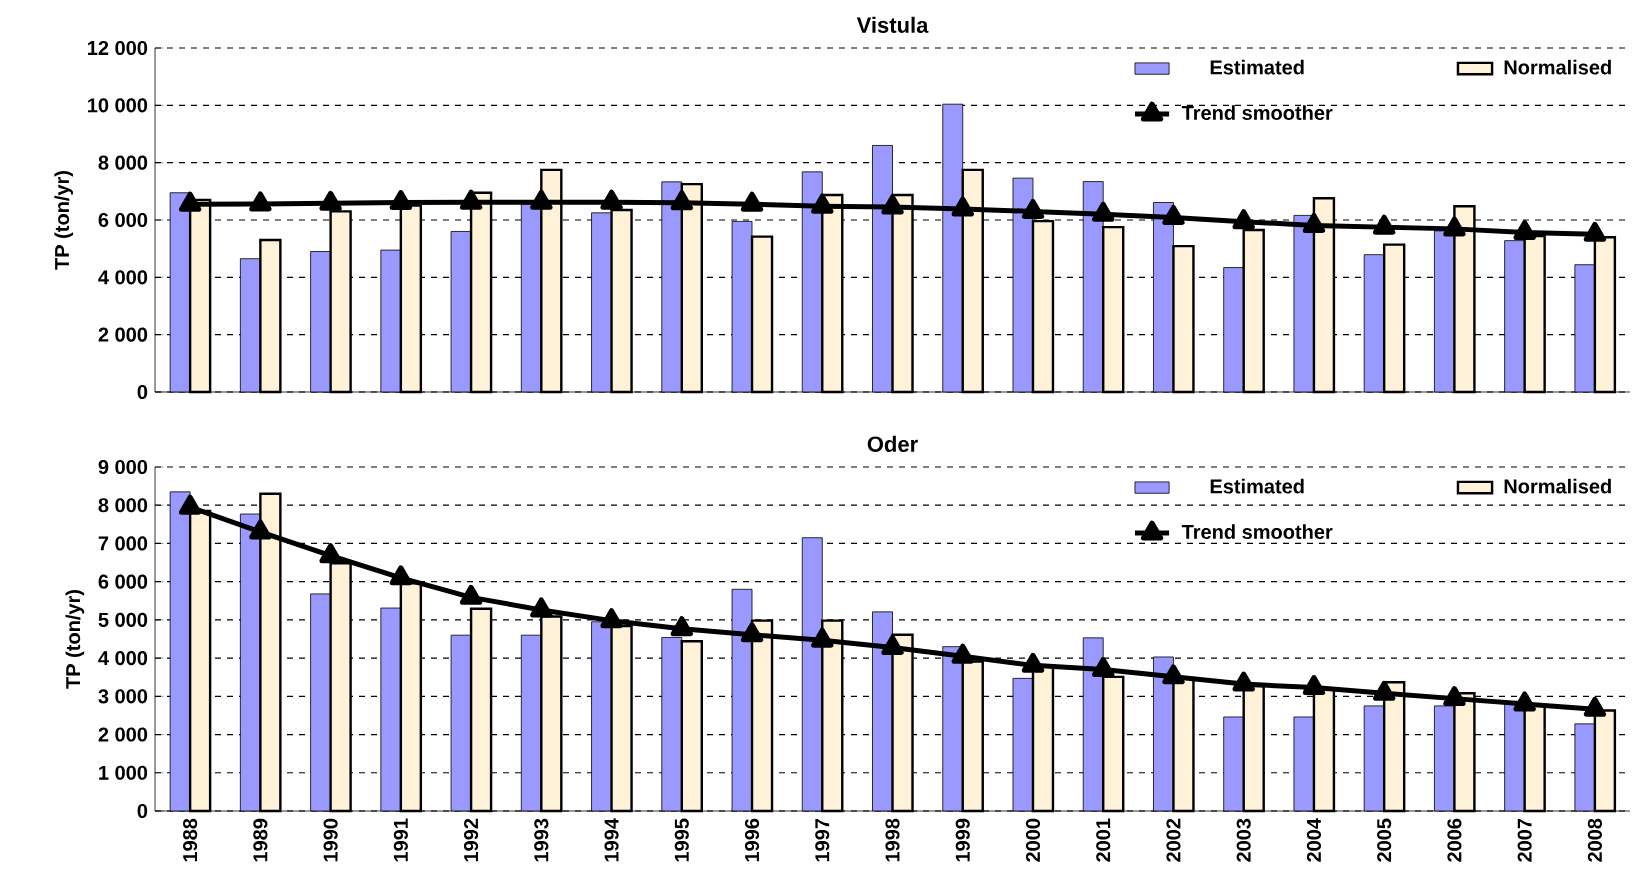  Describe the element at coordinates (892, 443) in the screenshot. I see `chart-title: Oder` at that location.